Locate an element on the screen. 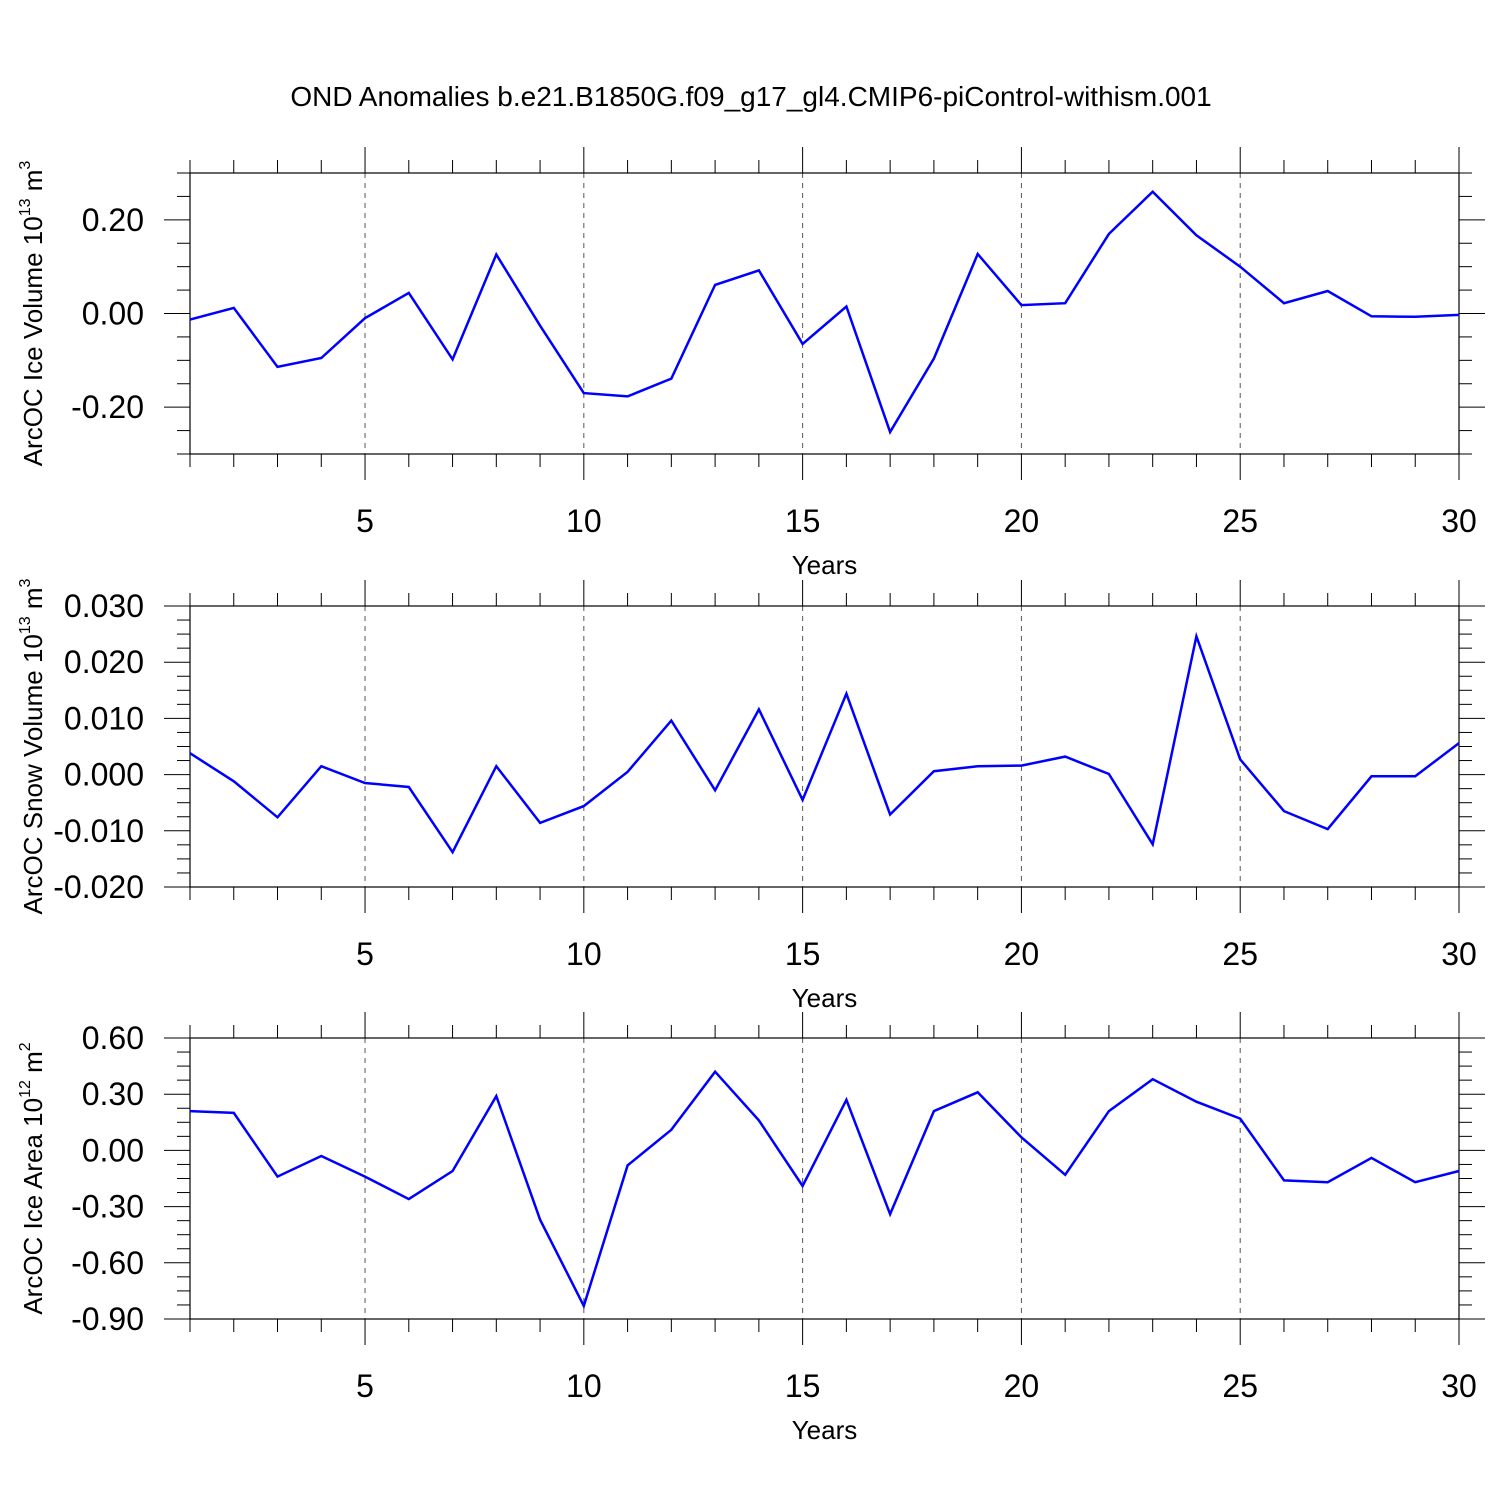  y-axis-label: ArcOC Ice Area 1012 m2 is located at coordinates (32, 1178).